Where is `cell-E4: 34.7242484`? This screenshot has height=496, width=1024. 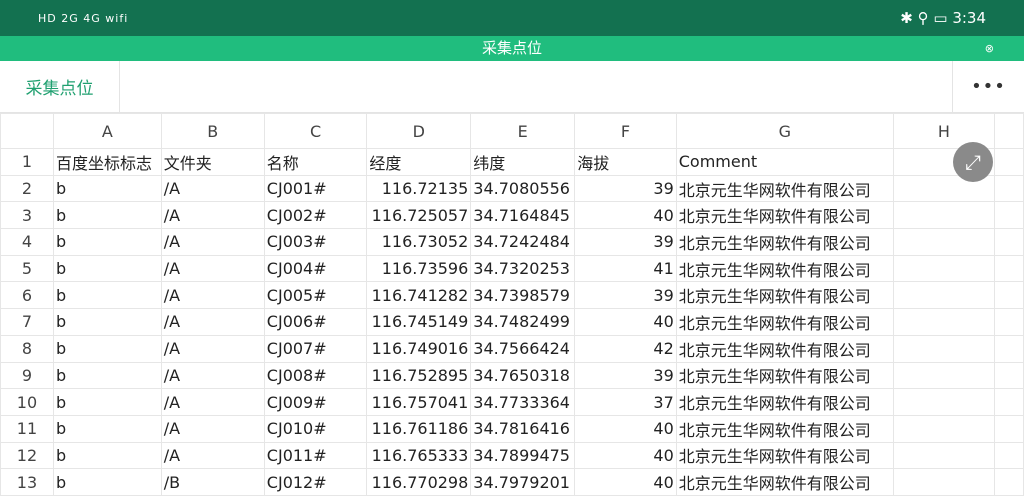
cell-E4: 34.7242484 is located at coordinates (523, 242).